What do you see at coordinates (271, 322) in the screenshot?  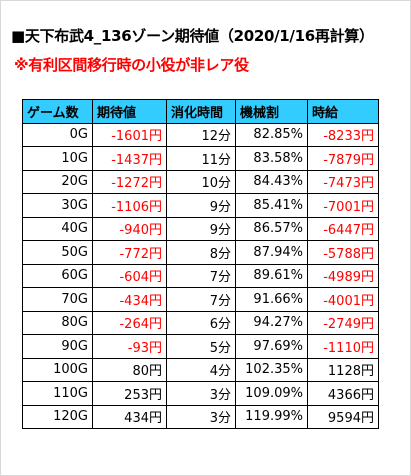 I see `cell-payout: 94.27%` at bounding box center [271, 322].